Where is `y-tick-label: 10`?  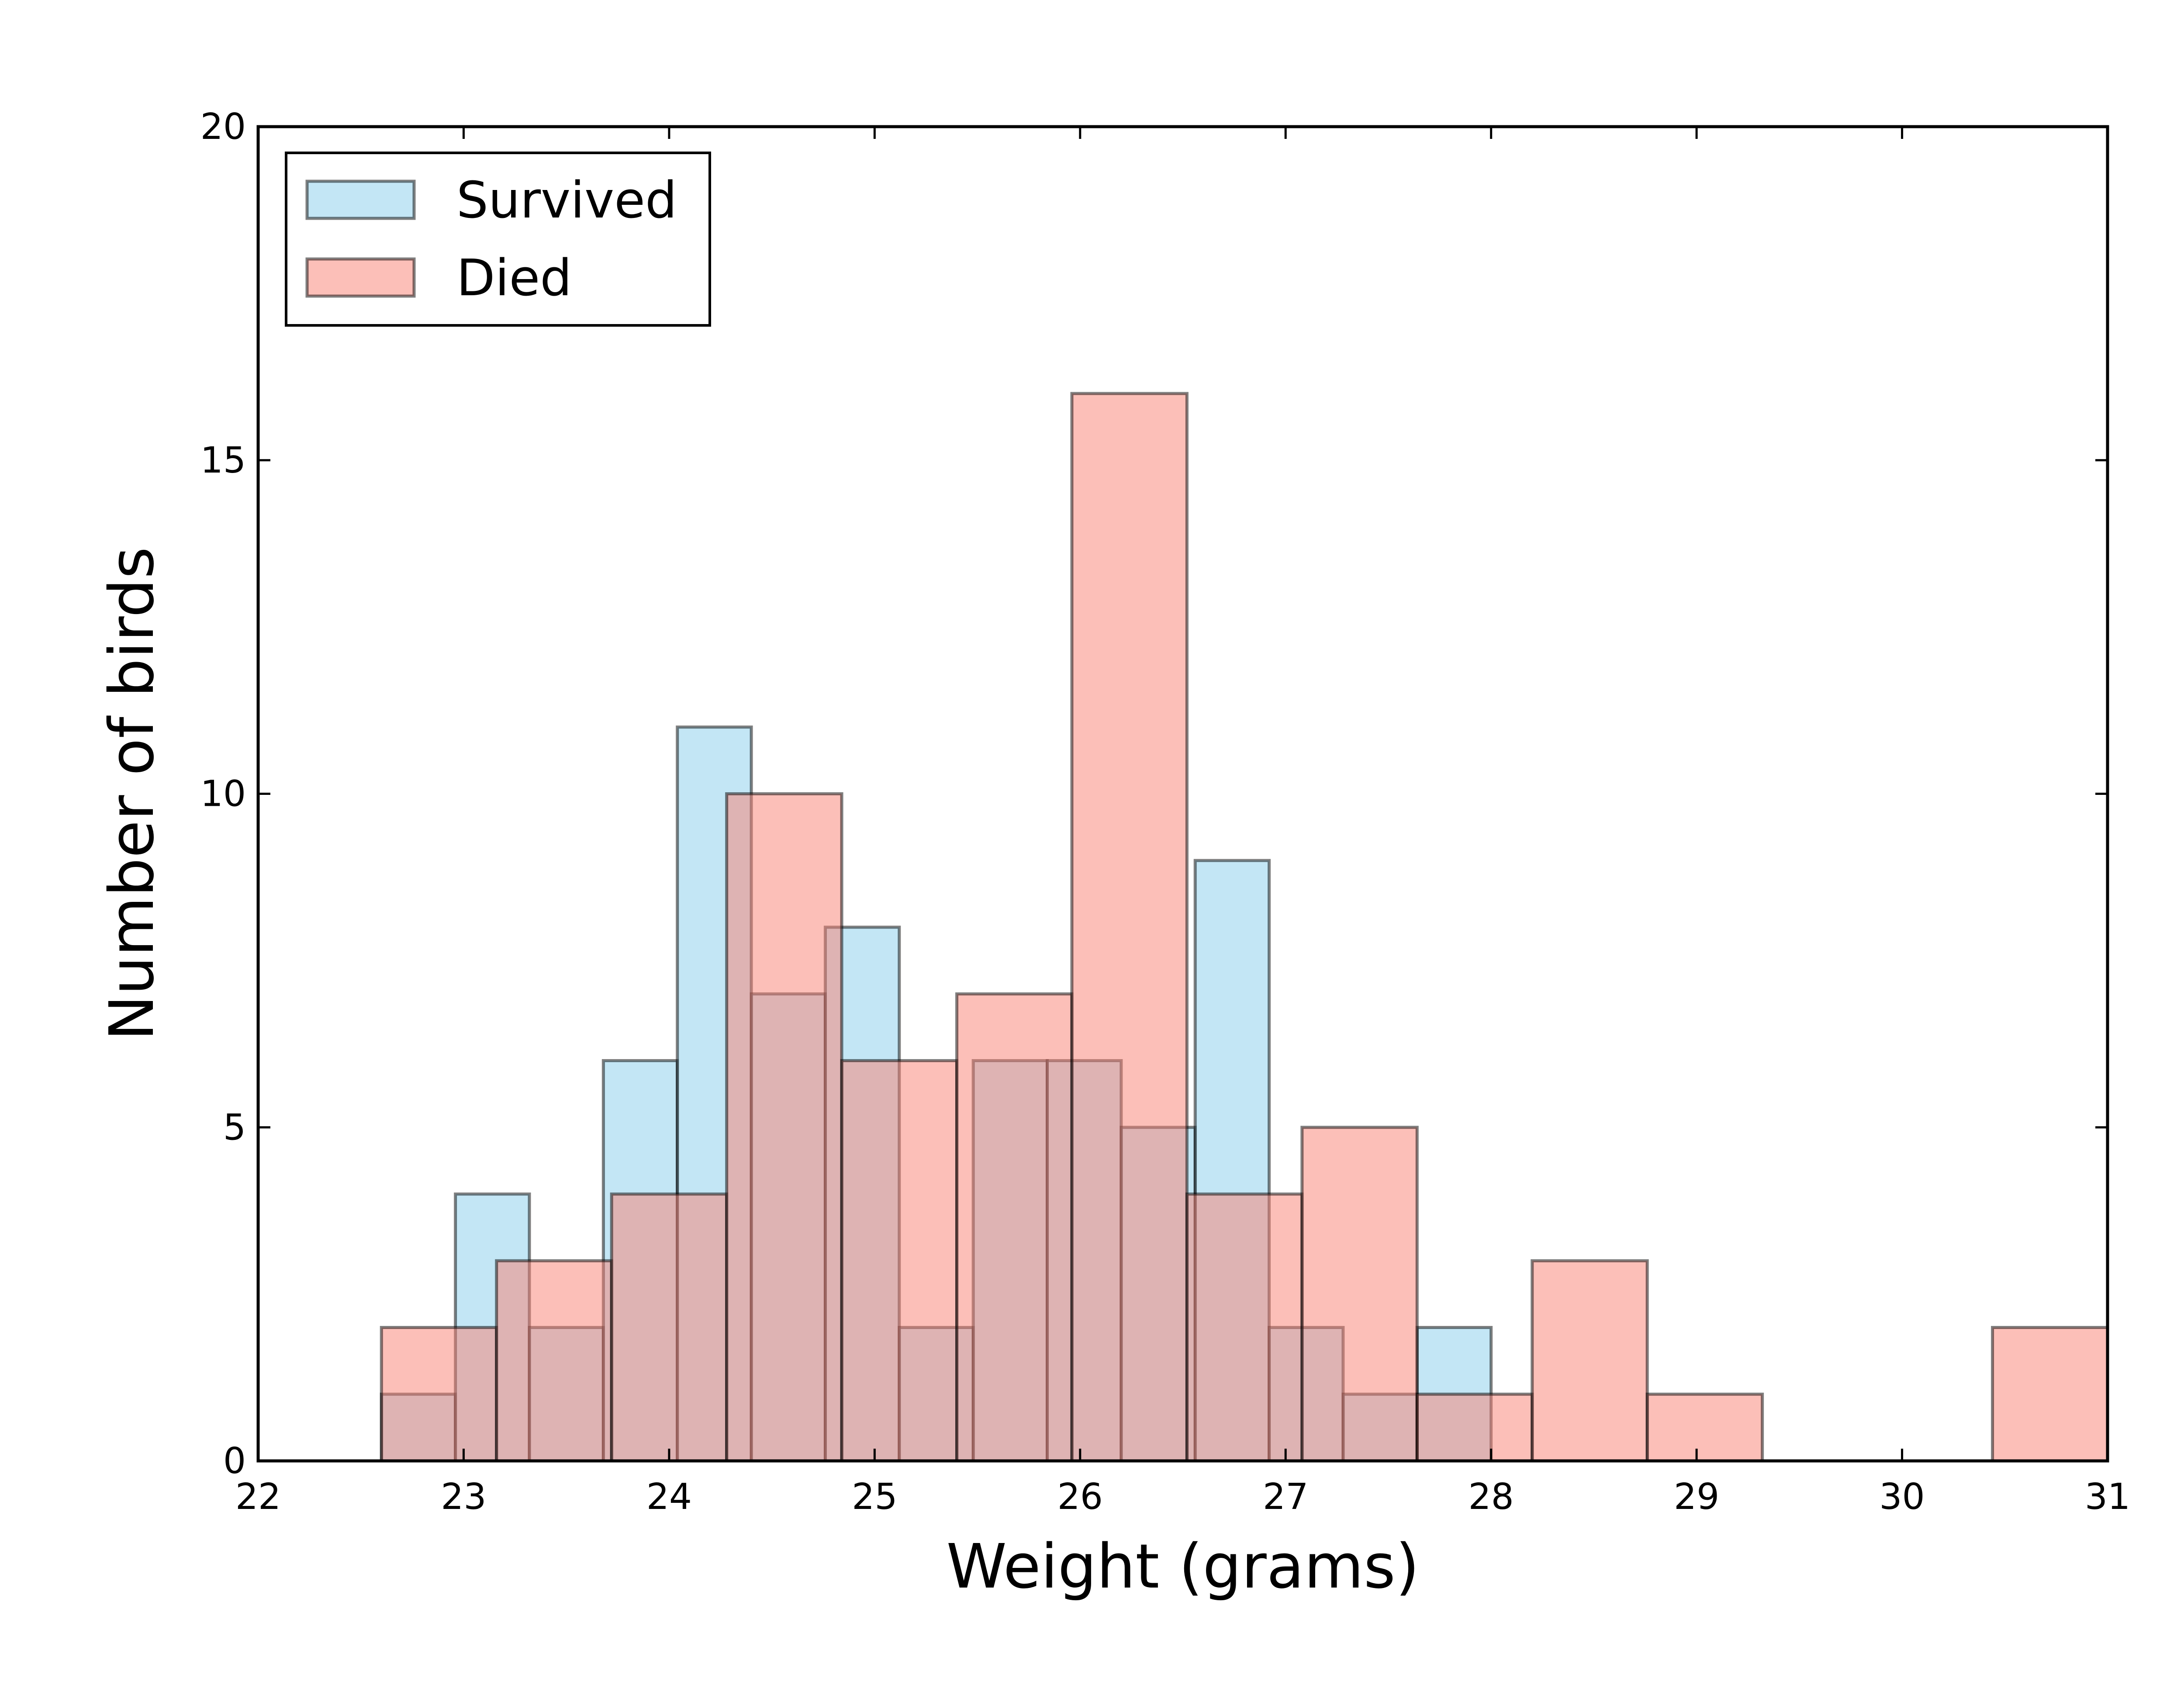
y-tick-label: 10 is located at coordinates (223, 794).